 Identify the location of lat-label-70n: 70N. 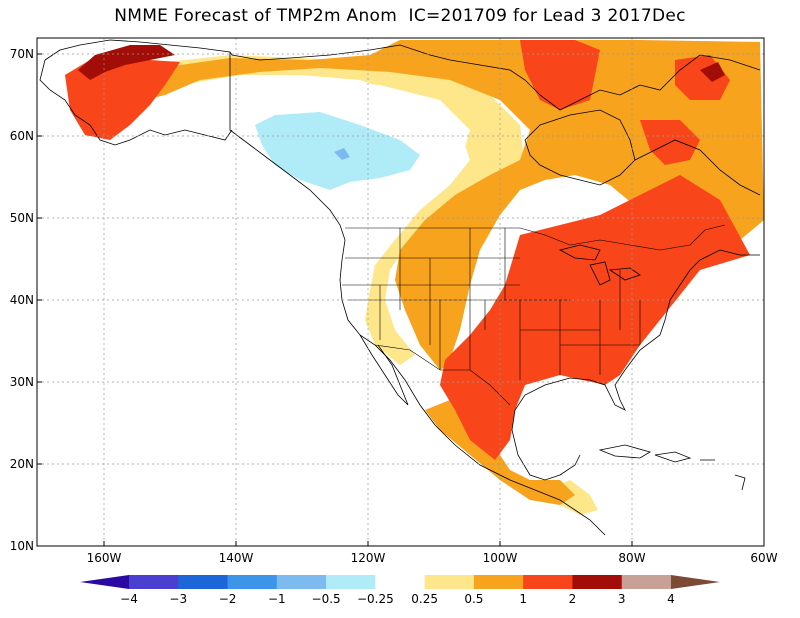
(22, 54).